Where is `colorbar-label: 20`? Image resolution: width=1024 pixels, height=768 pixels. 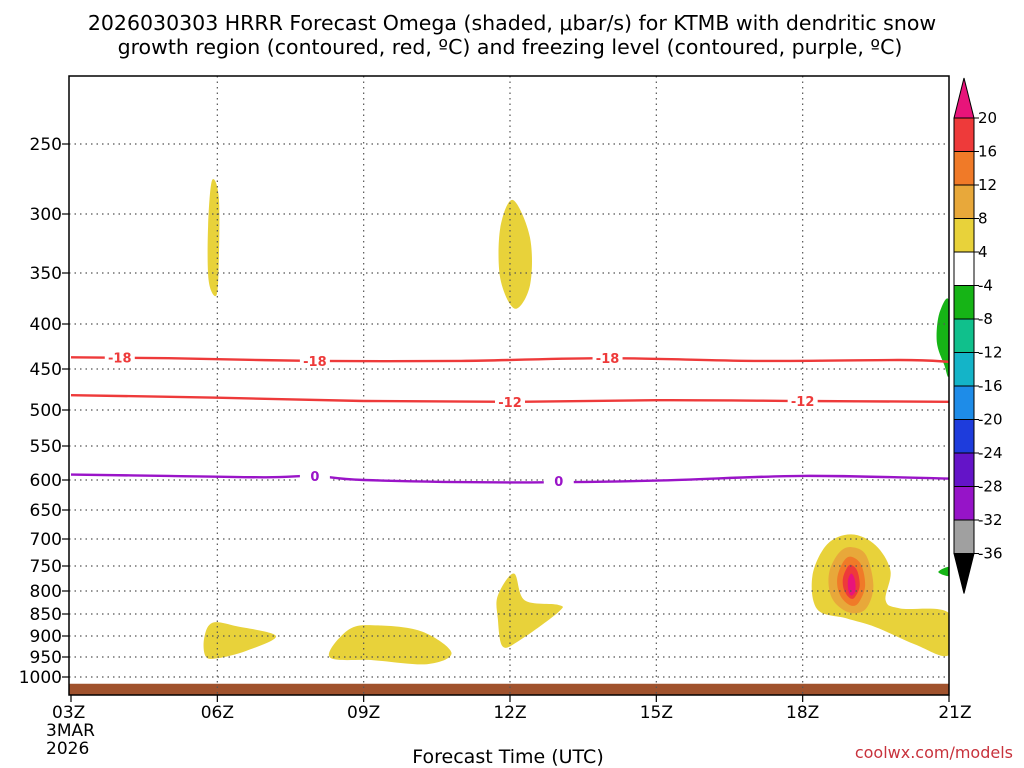
colorbar-label: 20 is located at coordinates (987, 118).